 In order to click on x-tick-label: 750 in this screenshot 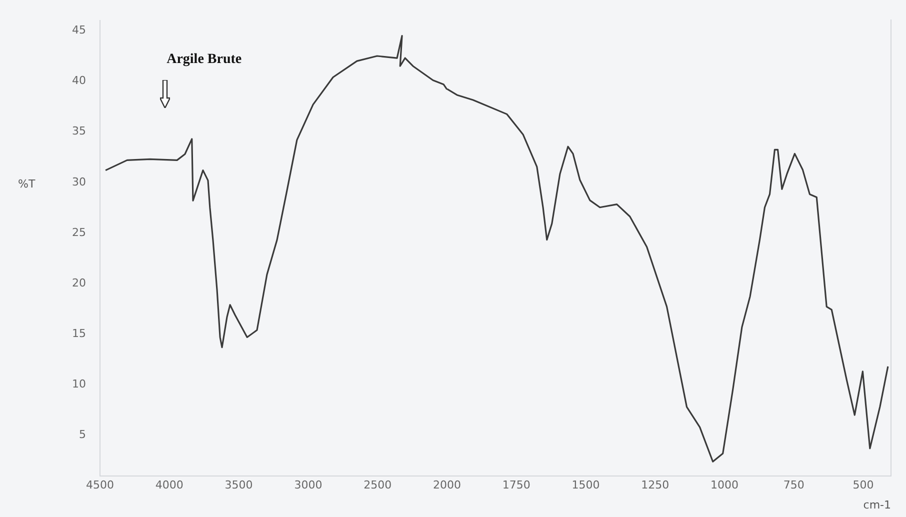, I will do `click(793, 485)`.